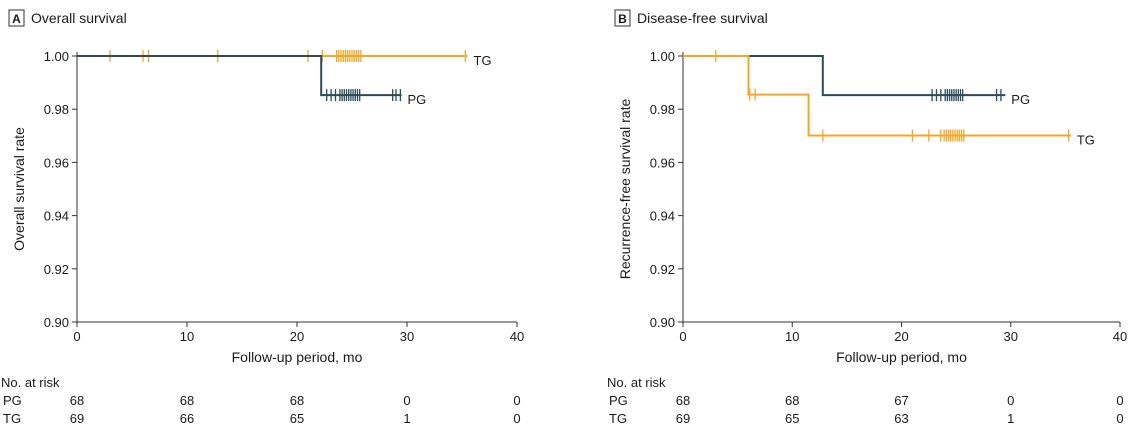 The width and height of the screenshot is (1133, 436). I want to click on survival-curve-tg, so click(877, 96).